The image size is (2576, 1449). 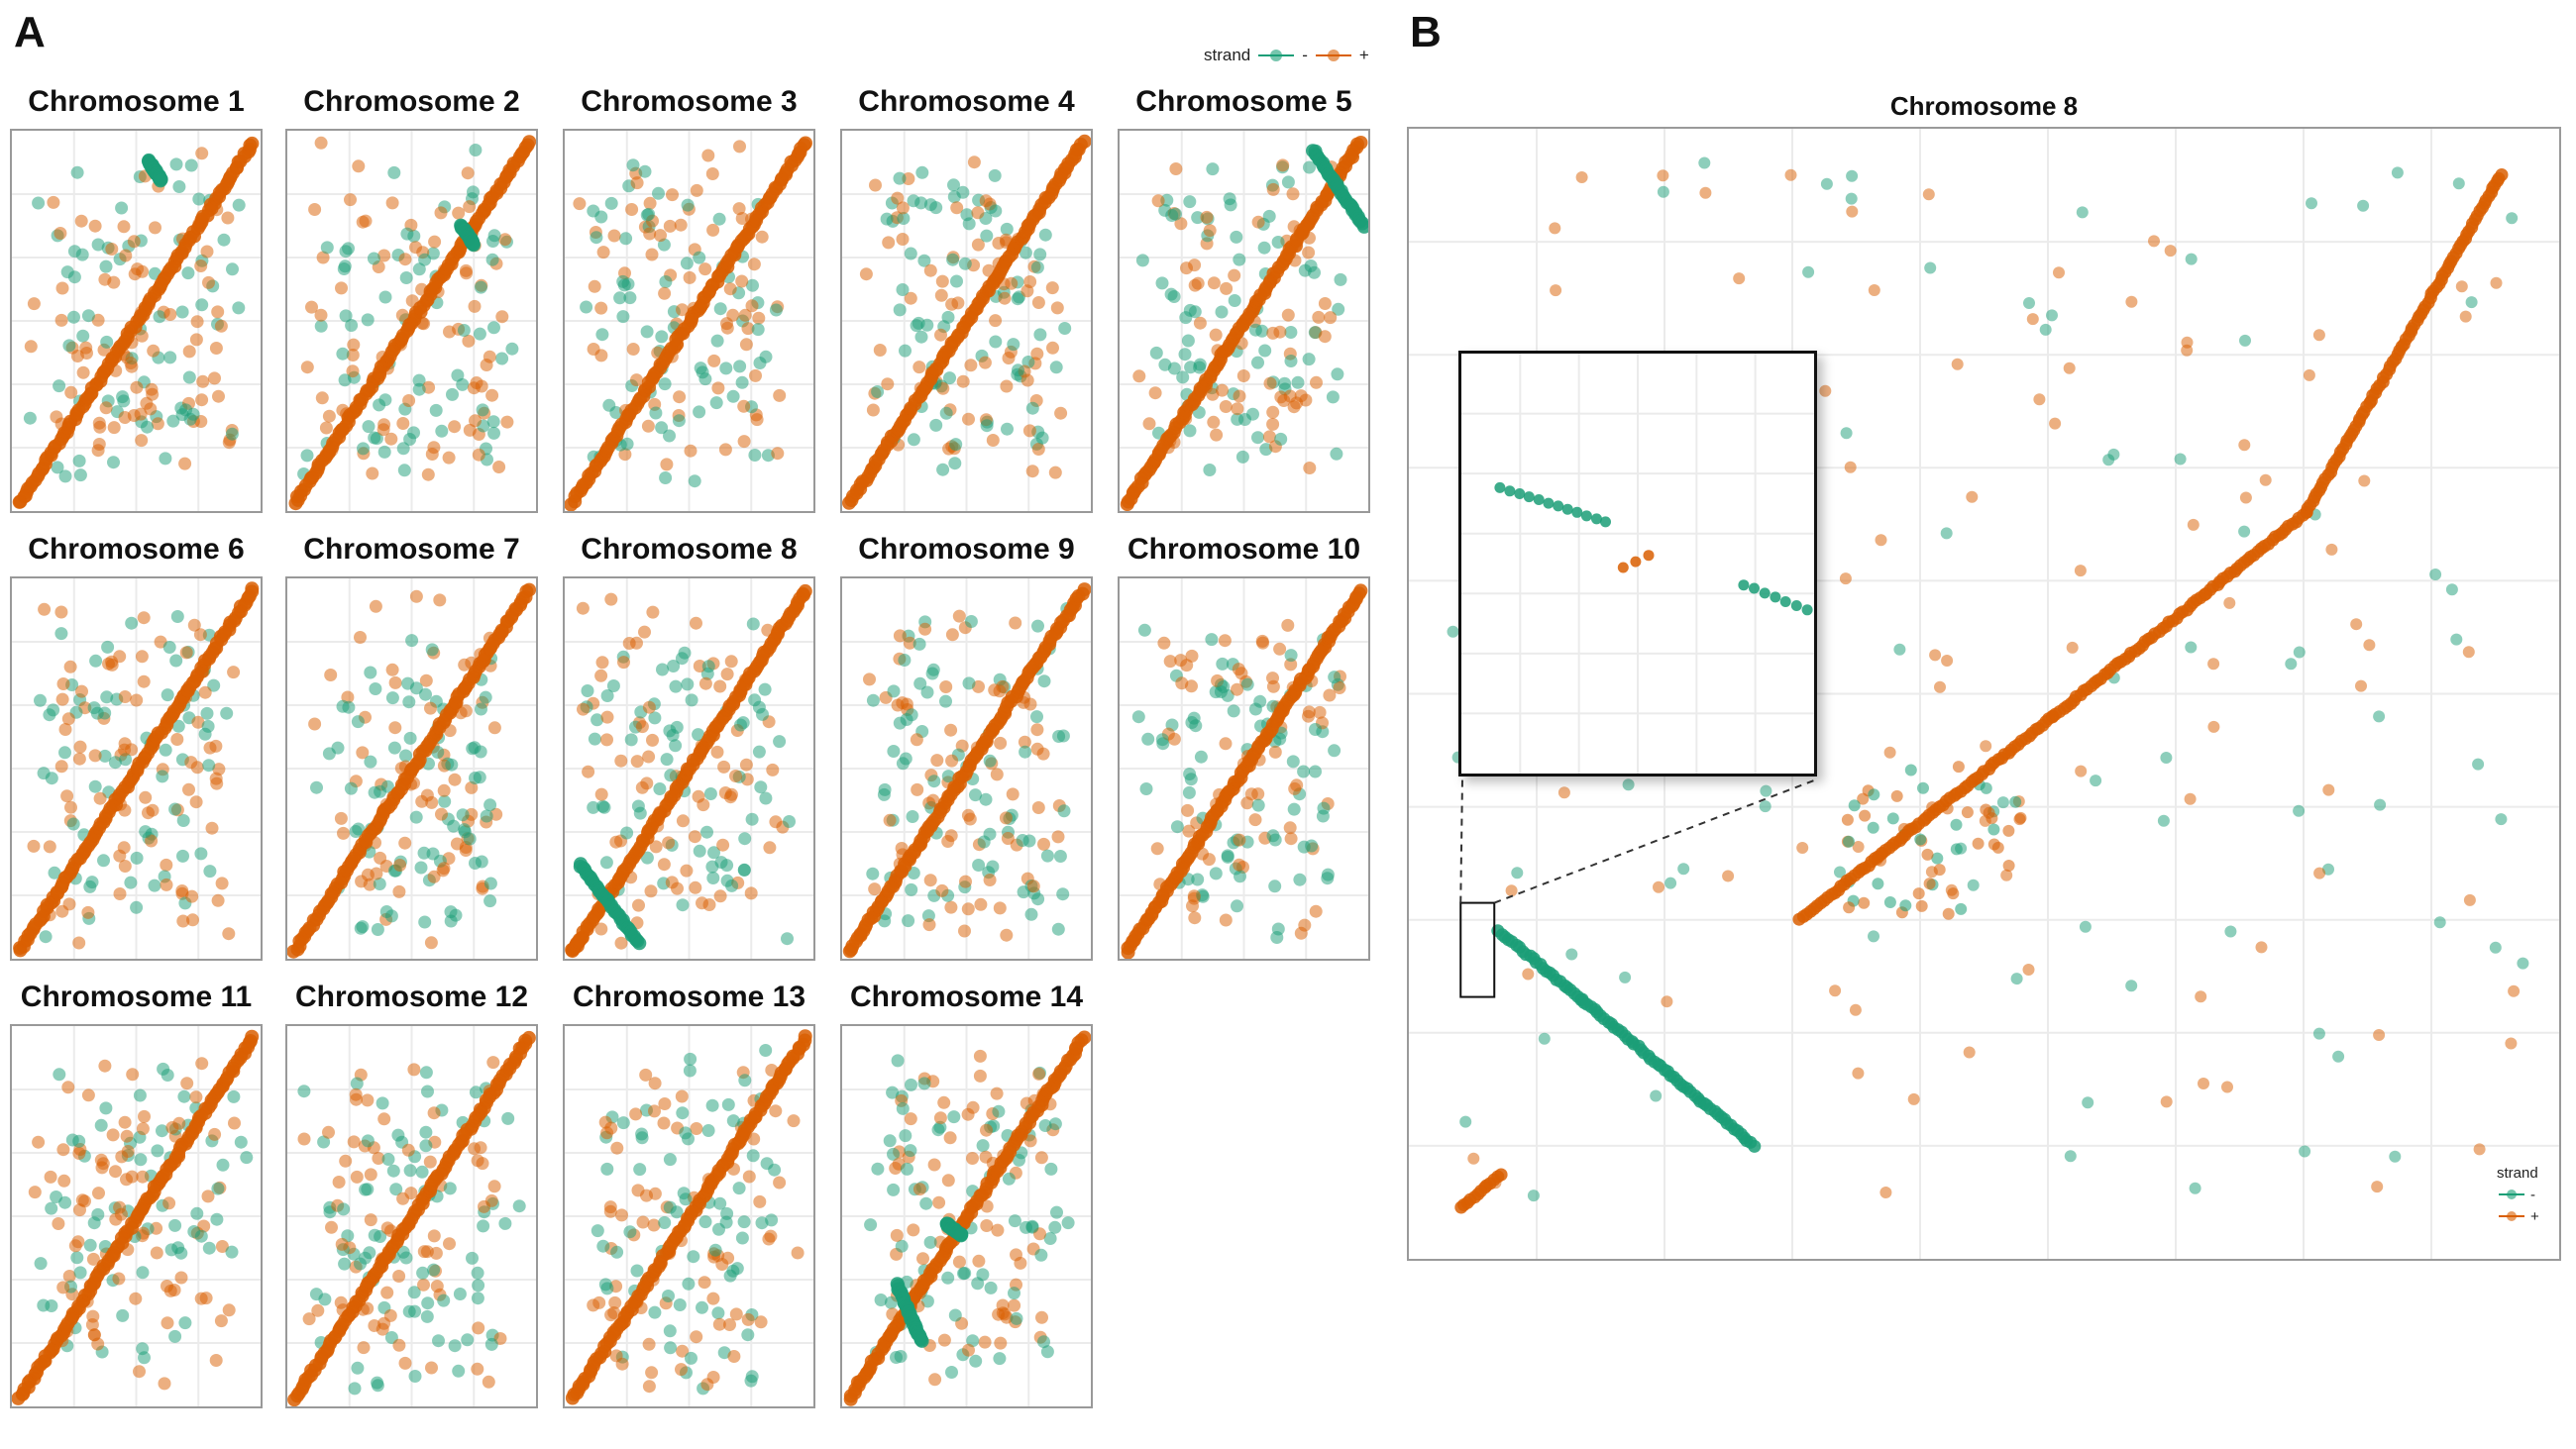 I want to click on panel-label-b: B, so click(x=1426, y=32).